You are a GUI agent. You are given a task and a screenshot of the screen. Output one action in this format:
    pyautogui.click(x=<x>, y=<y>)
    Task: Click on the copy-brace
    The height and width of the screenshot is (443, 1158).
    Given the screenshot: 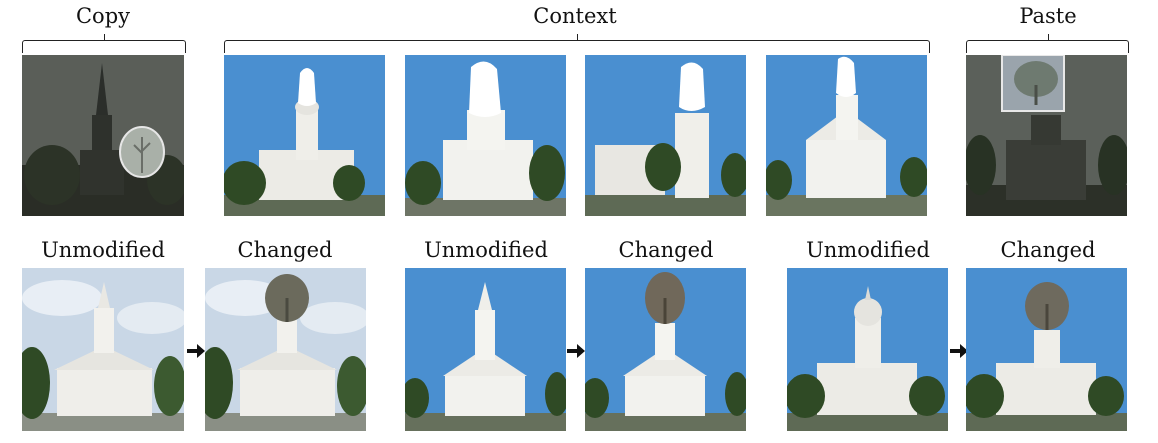 What is the action you would take?
    pyautogui.click(x=104, y=43)
    